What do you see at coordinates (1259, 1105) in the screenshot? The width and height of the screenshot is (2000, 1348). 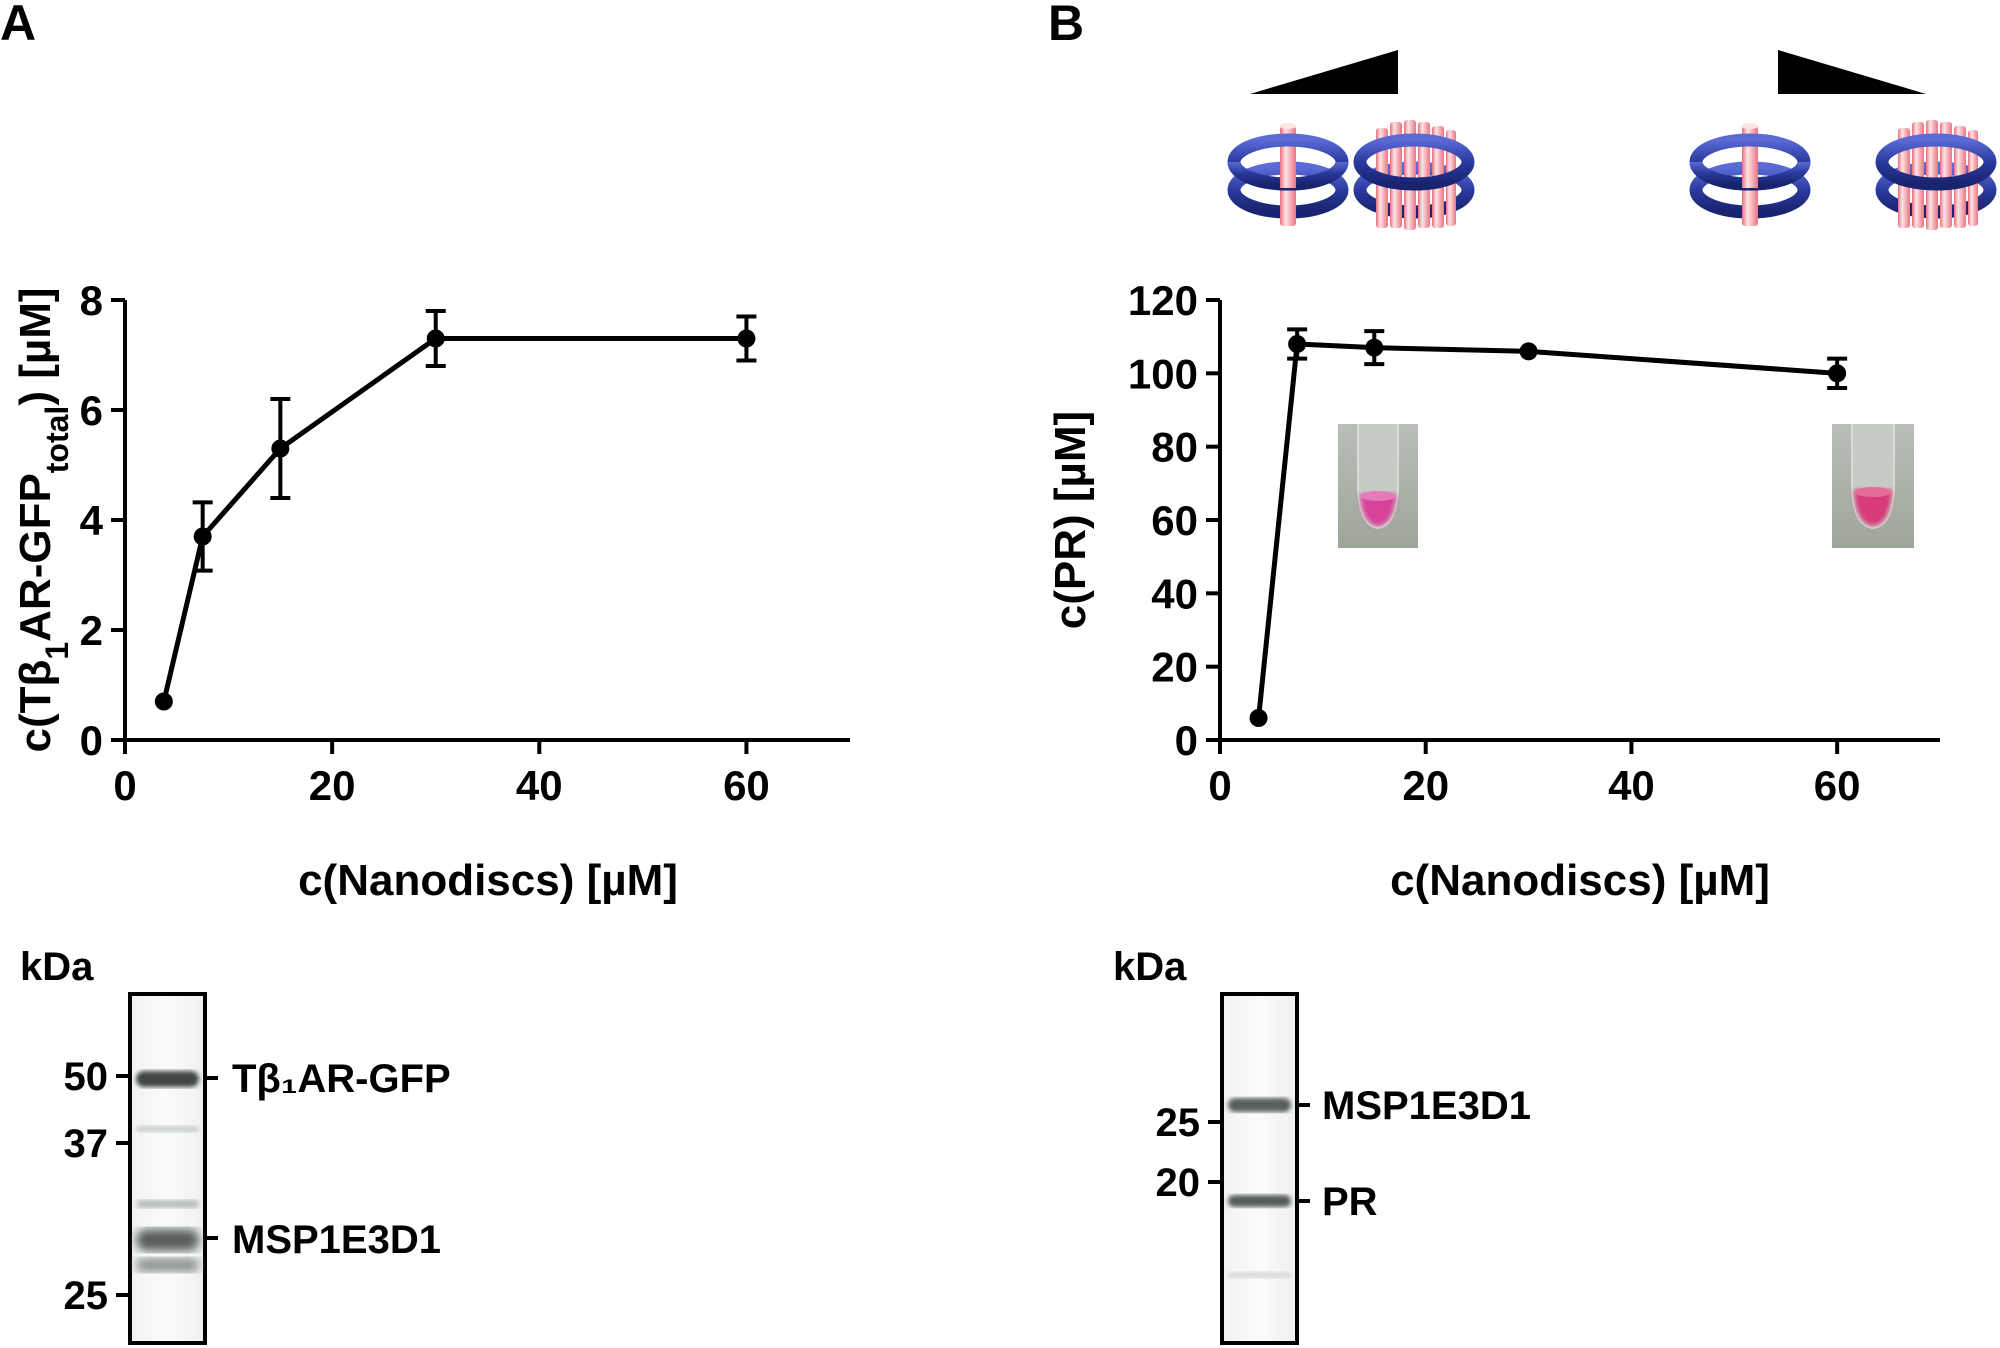 I see `gel-b-band-upper` at bounding box center [1259, 1105].